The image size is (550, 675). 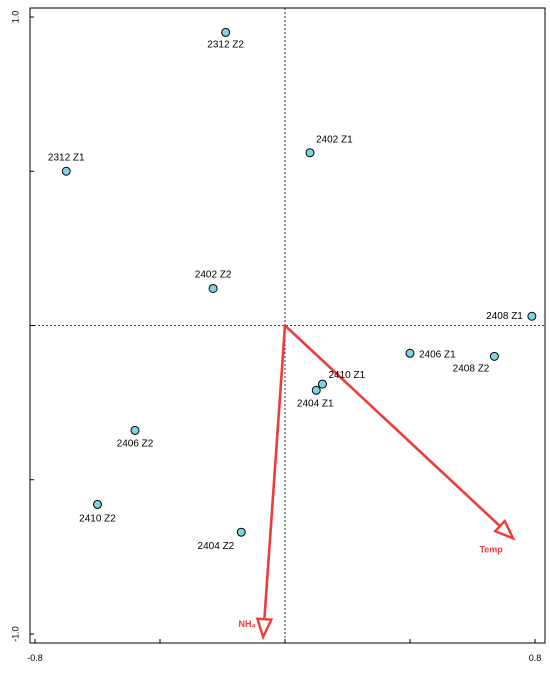 I want to click on x-tick-label: 0.8, so click(x=535, y=658).